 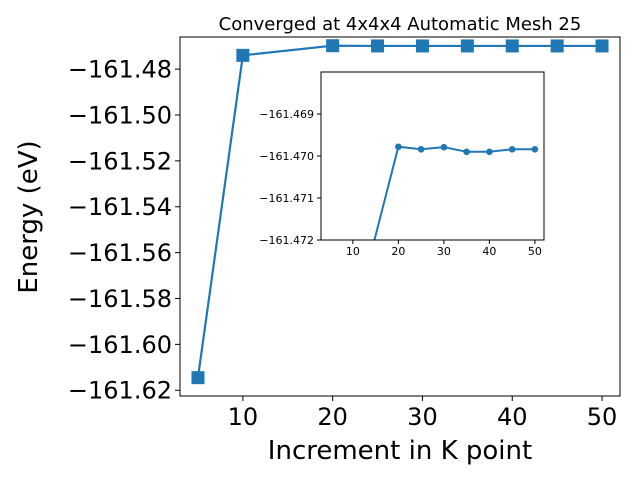 What do you see at coordinates (120, 345) in the screenshot?
I see `main-y-tick-label: −161.60` at bounding box center [120, 345].